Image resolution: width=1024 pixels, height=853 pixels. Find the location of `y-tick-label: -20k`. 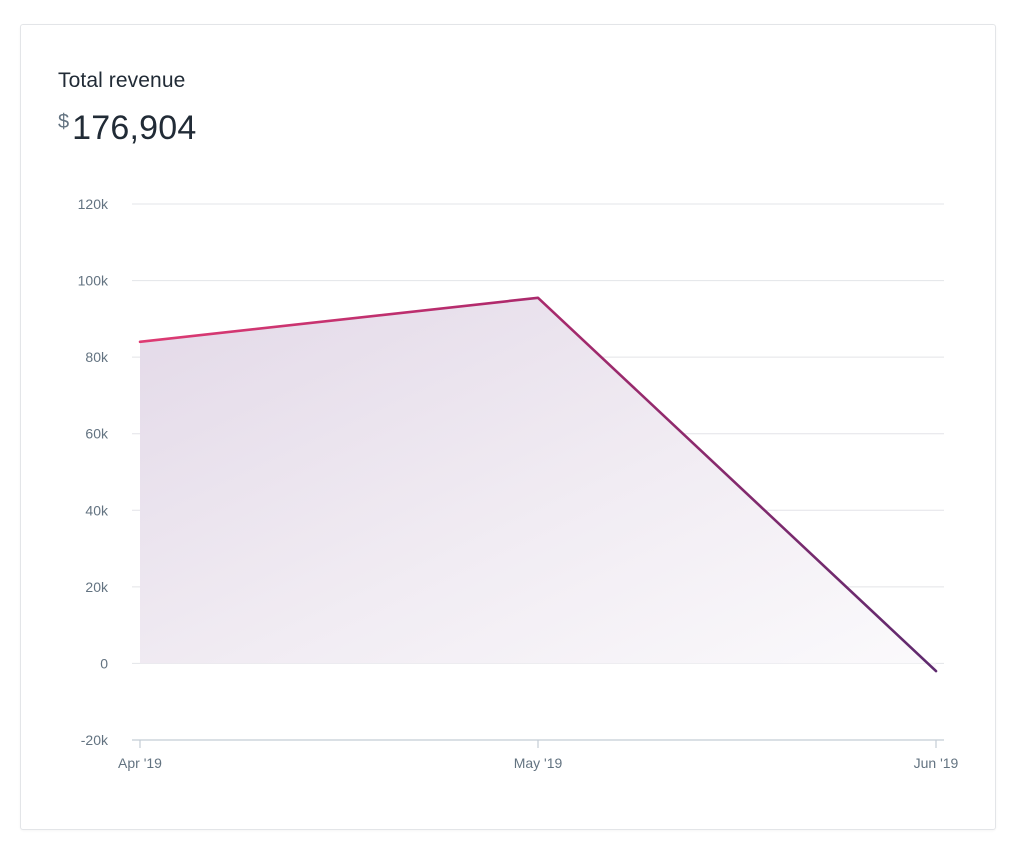

y-tick-label: -20k is located at coordinates (95, 740).